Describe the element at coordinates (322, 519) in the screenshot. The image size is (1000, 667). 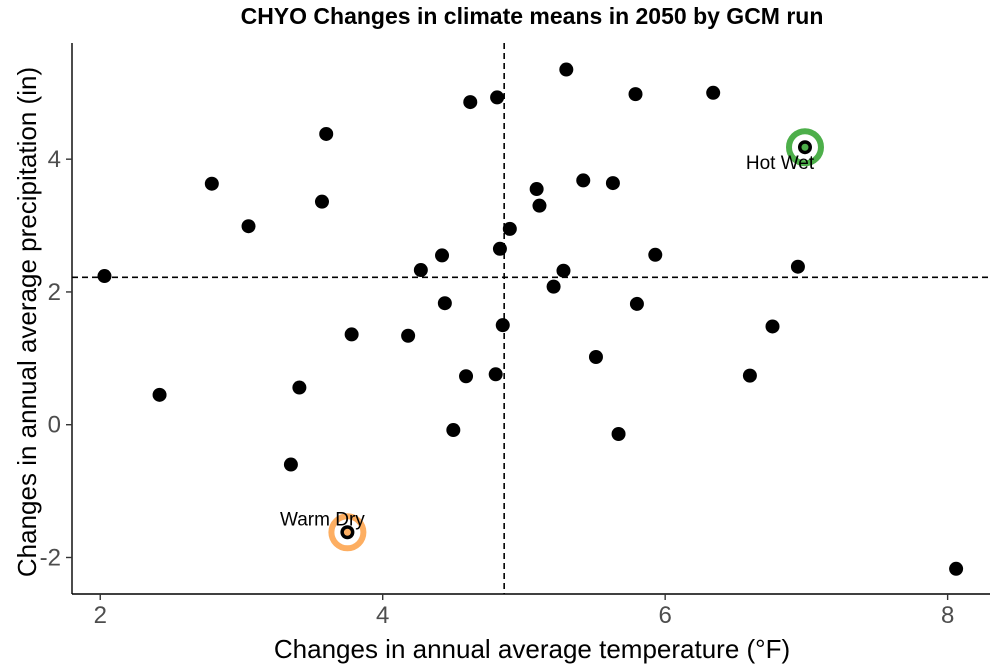
I see `highlight-label: Warm Dry` at that location.